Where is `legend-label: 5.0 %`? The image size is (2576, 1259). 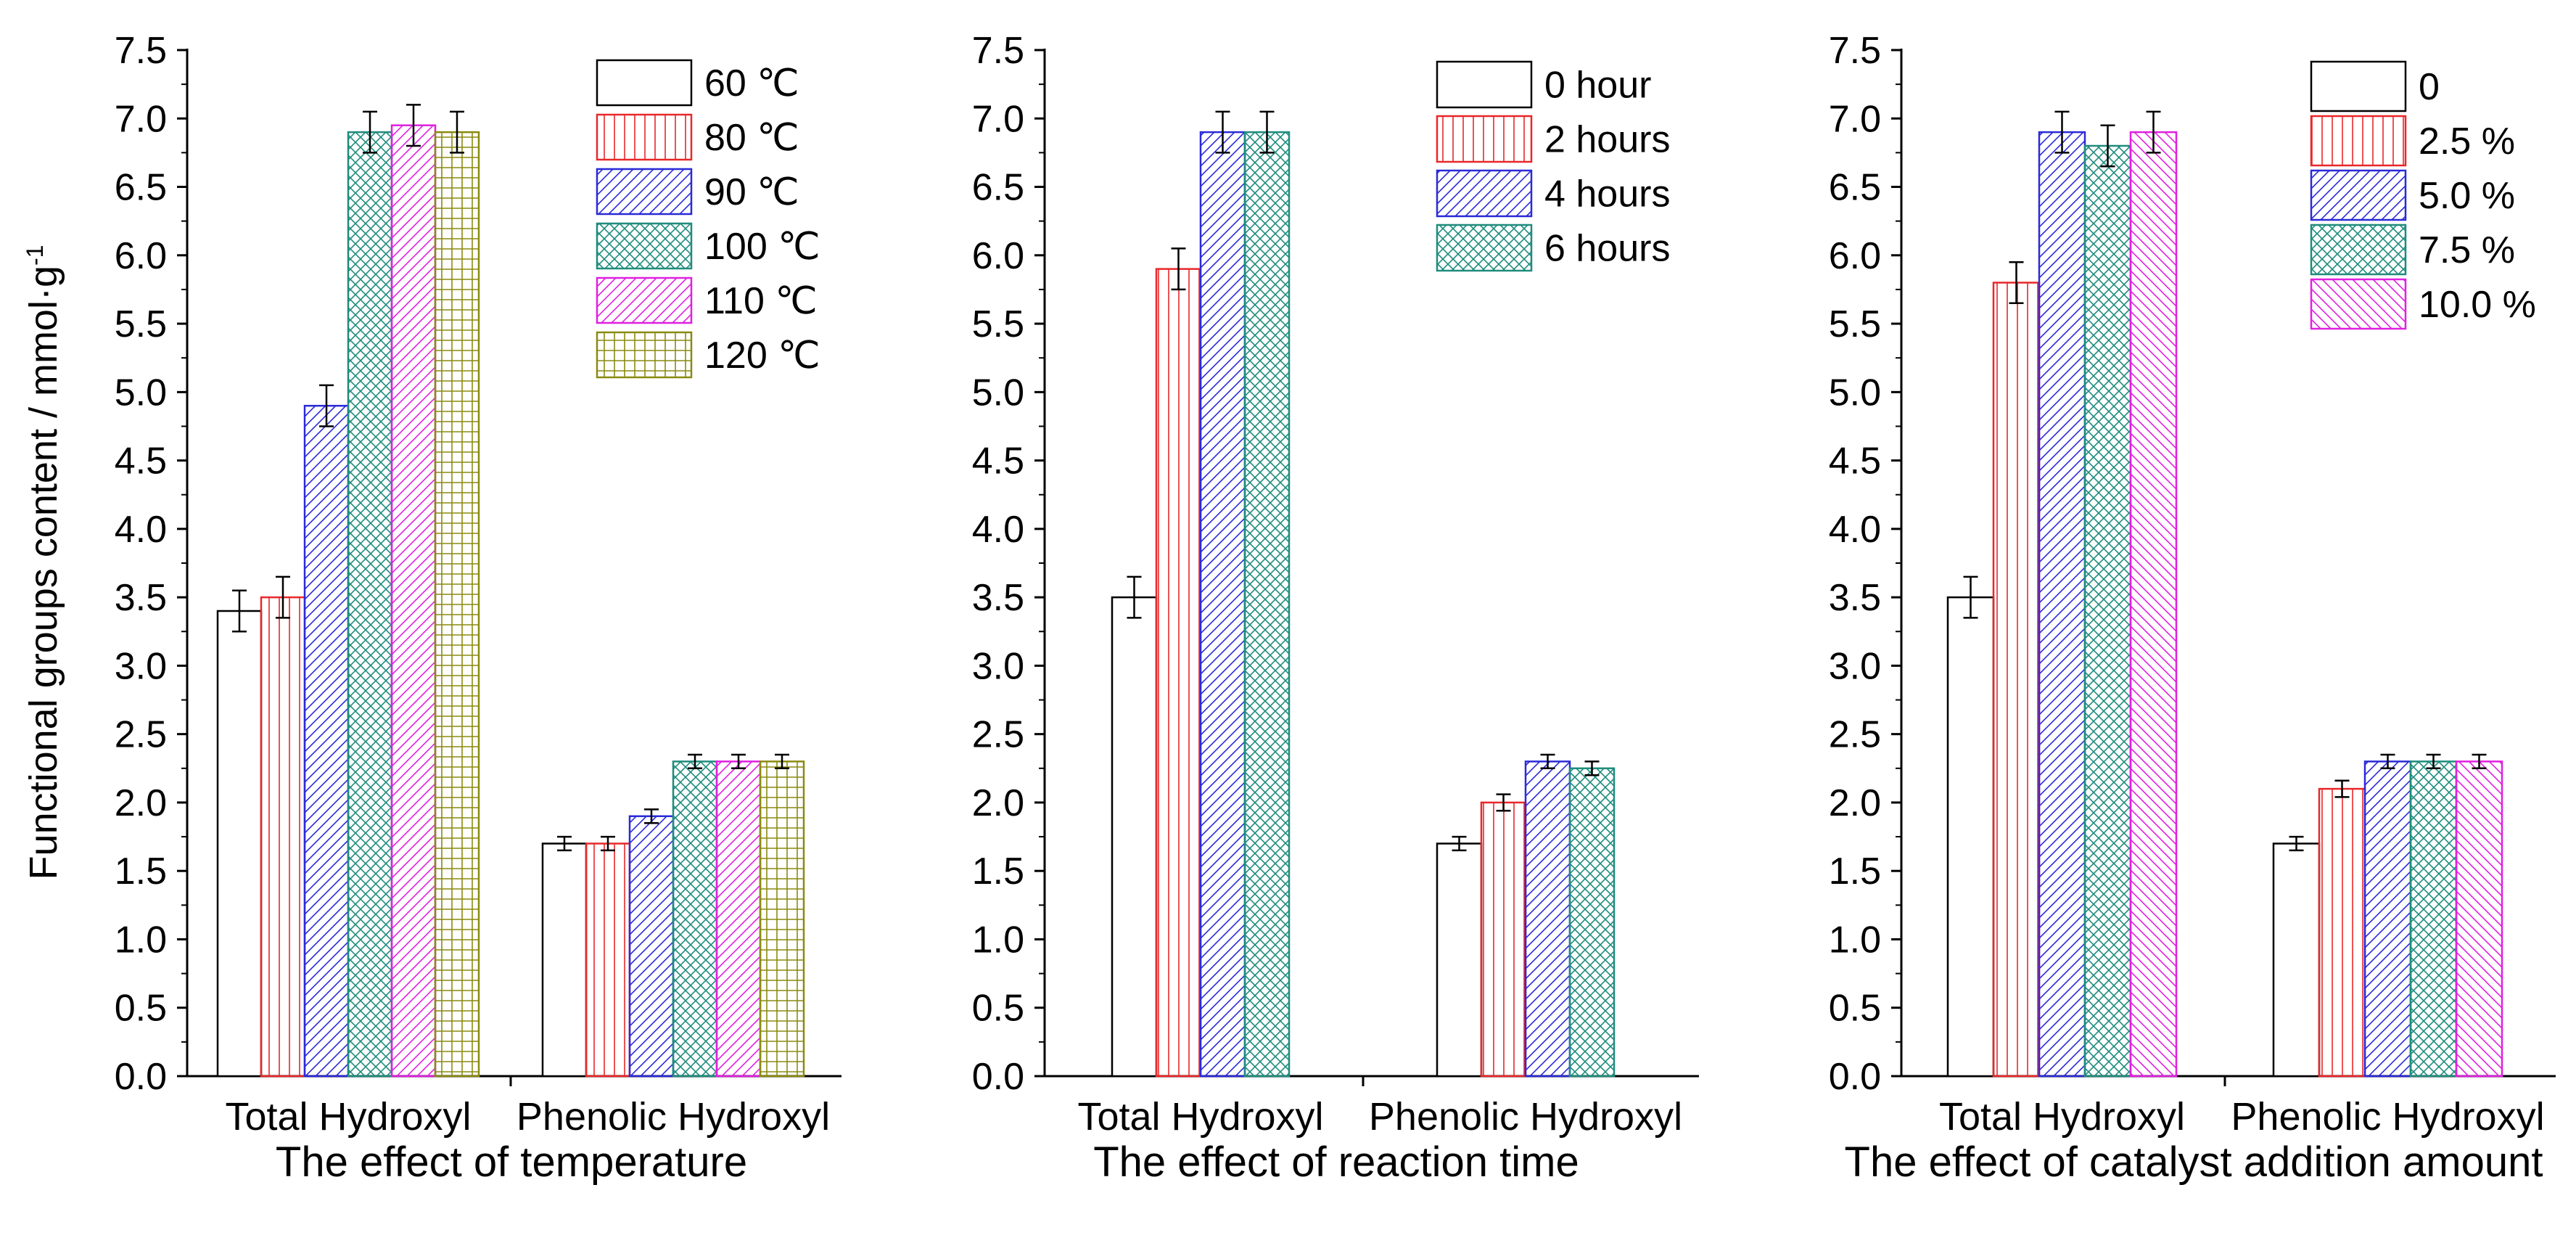
legend-label: 5.0 % is located at coordinates (2467, 196).